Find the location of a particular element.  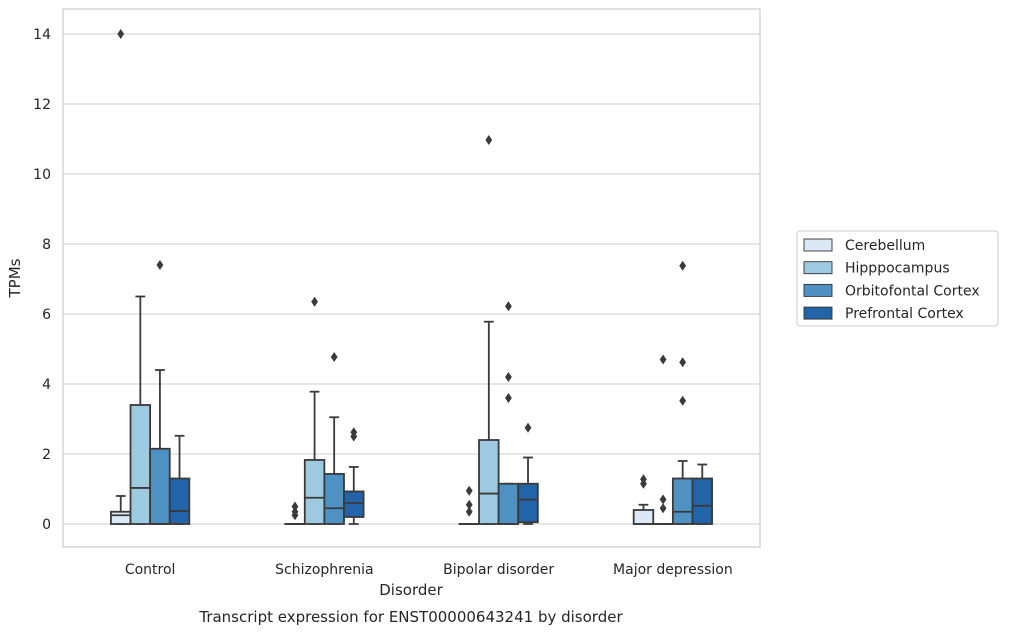

legend-label: Prefrontal Cortex is located at coordinates (904, 314).